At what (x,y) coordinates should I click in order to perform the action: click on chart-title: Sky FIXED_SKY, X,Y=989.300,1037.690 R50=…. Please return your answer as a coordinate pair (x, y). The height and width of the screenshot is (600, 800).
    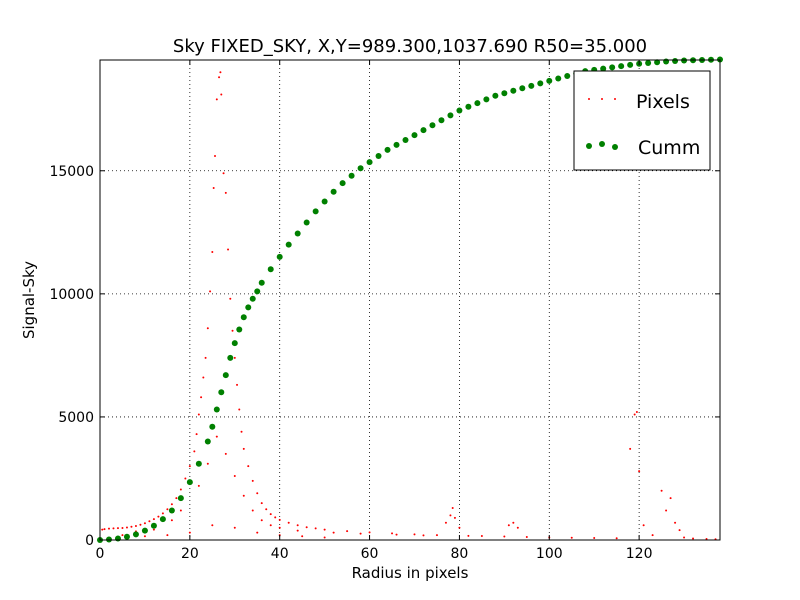
    Looking at the image, I should click on (410, 46).